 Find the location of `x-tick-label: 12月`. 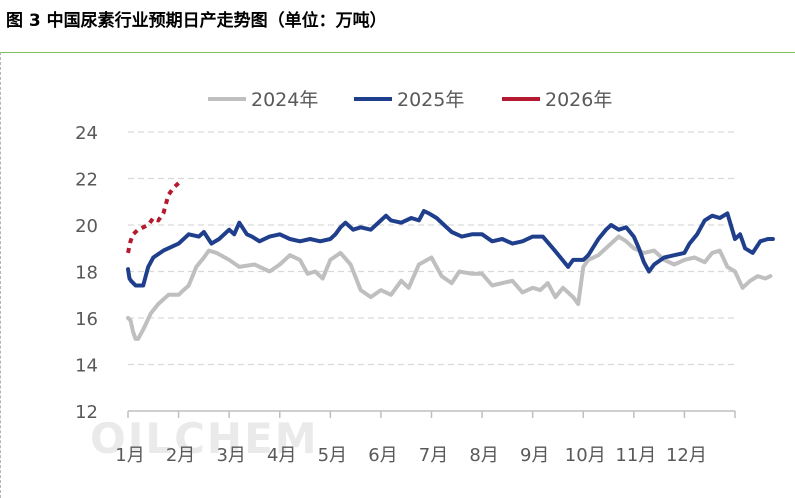

x-tick-label: 12月 is located at coordinates (686, 455).